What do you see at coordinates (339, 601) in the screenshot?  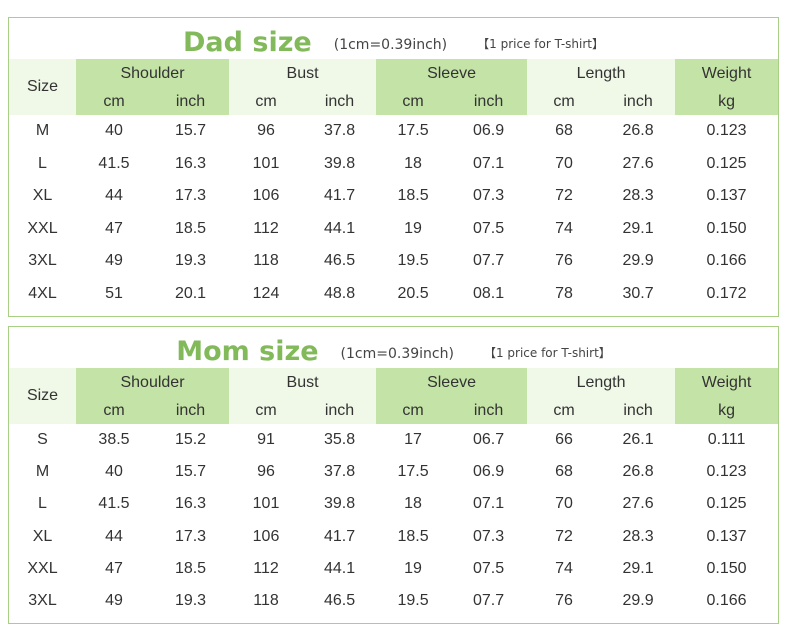 I see `bust-inch-cell: 46.5` at bounding box center [339, 601].